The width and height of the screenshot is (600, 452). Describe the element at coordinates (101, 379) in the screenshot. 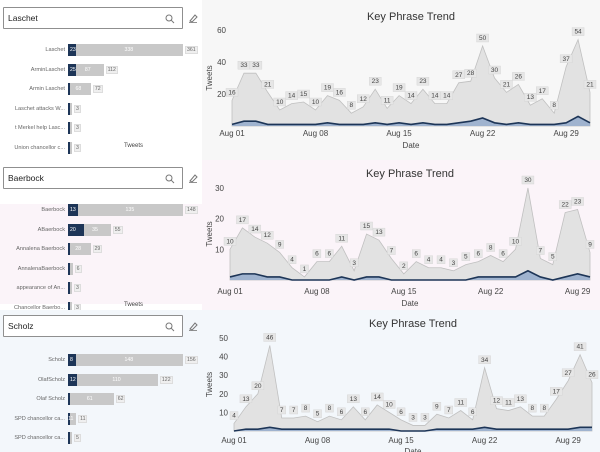

I see `bar-row: OlafScholz 12 110 122` at that location.